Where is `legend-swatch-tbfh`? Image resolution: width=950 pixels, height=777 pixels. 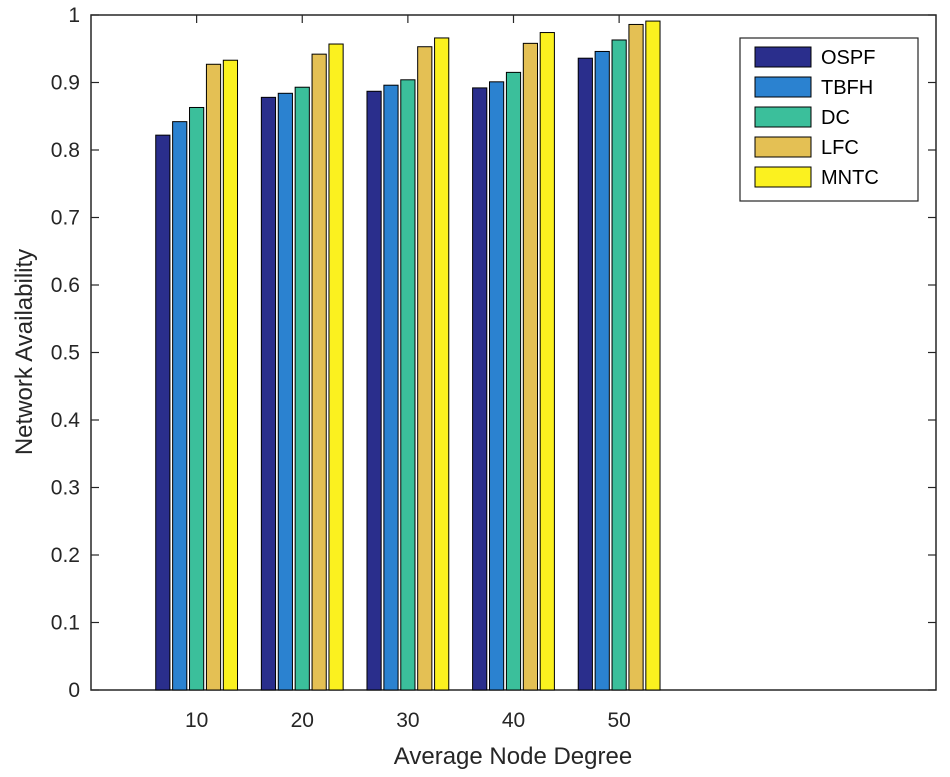 legend-swatch-tbfh is located at coordinates (783, 87).